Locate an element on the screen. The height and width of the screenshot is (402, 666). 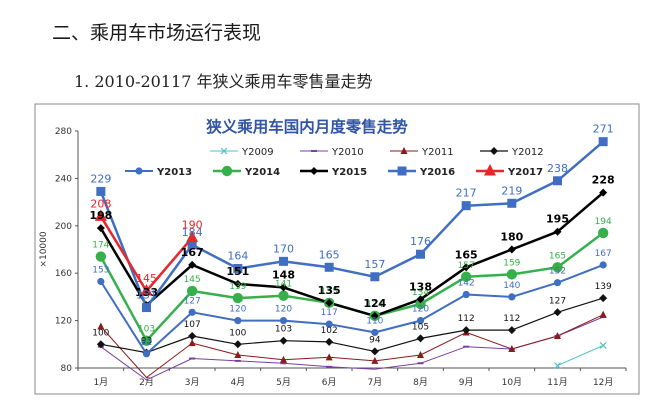
legend-marker-y2013 is located at coordinates (139, 171).